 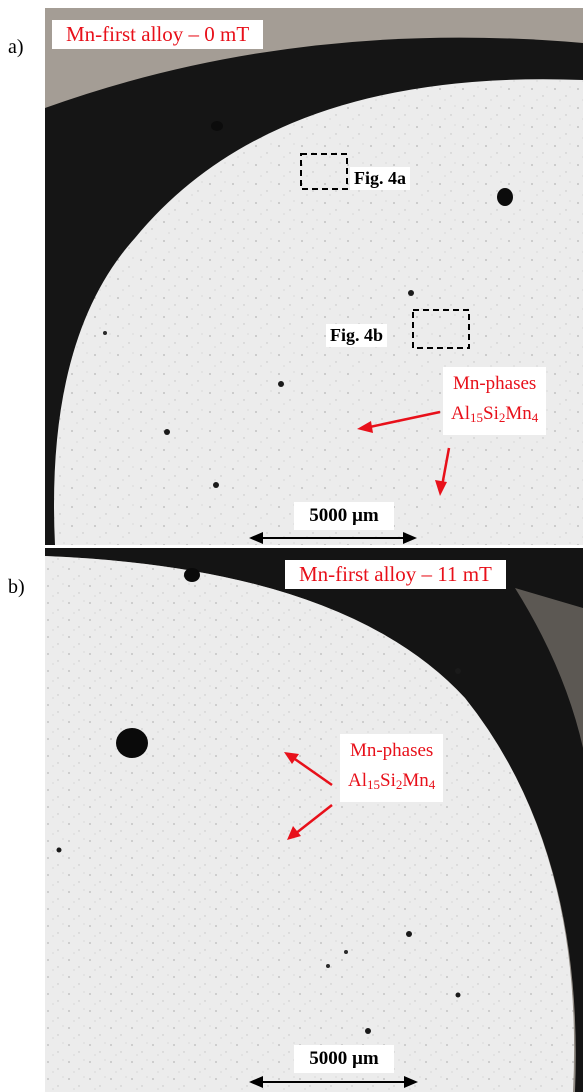 What do you see at coordinates (495, 401) in the screenshot?
I see `mn-phases-annotation-a: Mn-phases Al15Si2Mn4` at bounding box center [495, 401].